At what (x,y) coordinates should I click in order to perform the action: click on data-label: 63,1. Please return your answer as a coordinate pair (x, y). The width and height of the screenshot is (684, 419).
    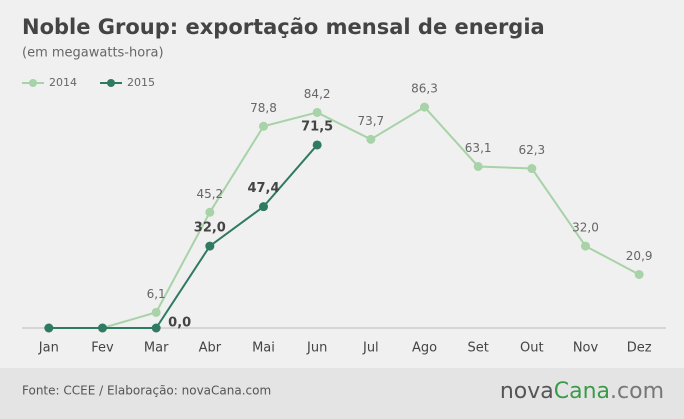
    Looking at the image, I should click on (478, 148).